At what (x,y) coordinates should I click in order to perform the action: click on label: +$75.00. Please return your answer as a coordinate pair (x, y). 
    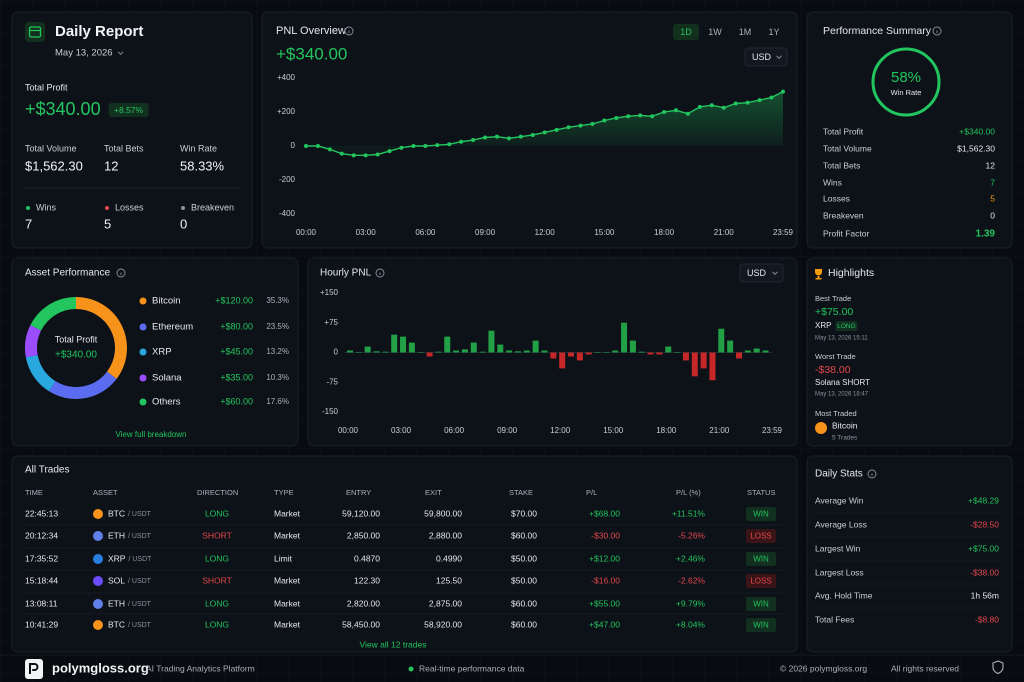
    Looking at the image, I should click on (834, 312).